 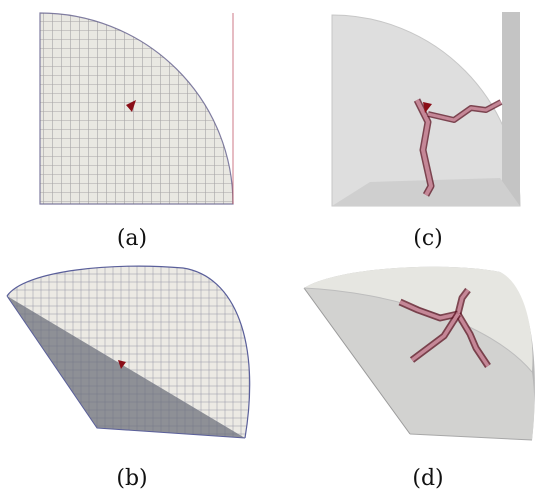 What do you see at coordinates (428, 238) in the screenshot?
I see `caption-c: (c)` at bounding box center [428, 238].